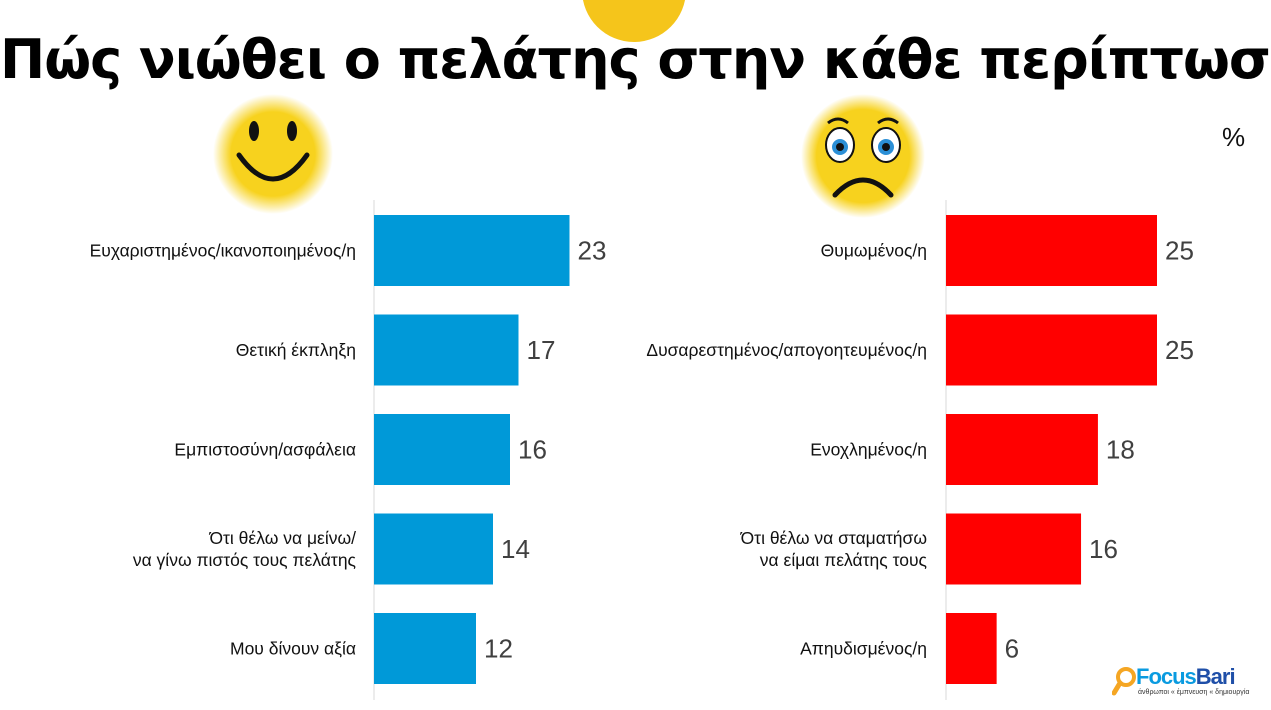  Describe the element at coordinates (265, 450) in the screenshot. I see `positive-category-label: Εμπιστοσύνη/ασφάλεια` at that location.